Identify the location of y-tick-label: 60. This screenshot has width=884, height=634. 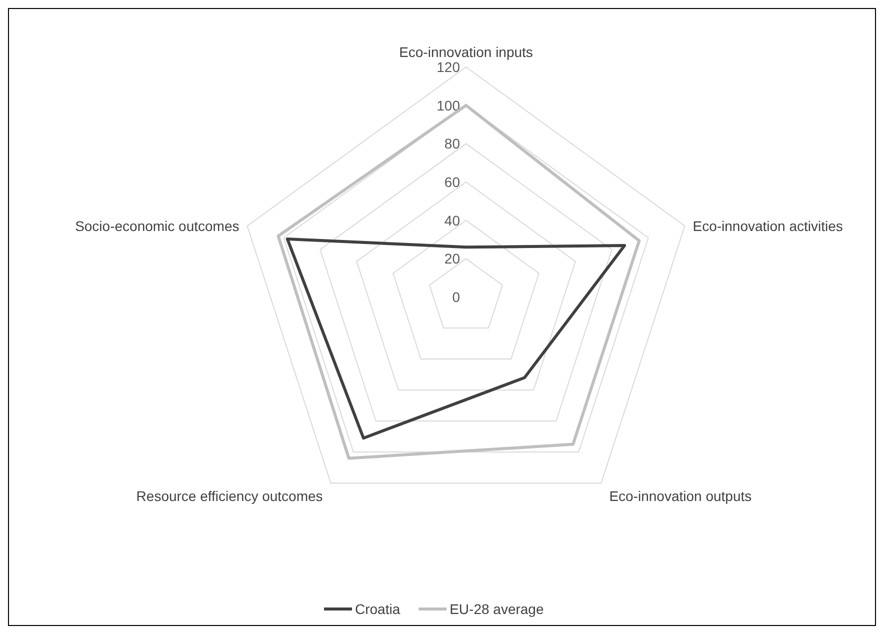
(452, 182).